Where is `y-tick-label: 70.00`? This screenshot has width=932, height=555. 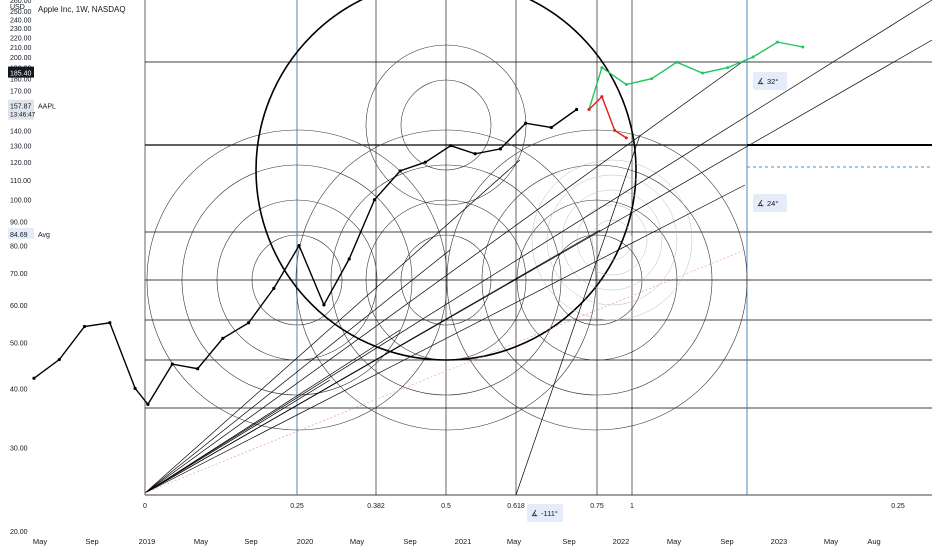 y-tick-label: 70.00 is located at coordinates (19, 274).